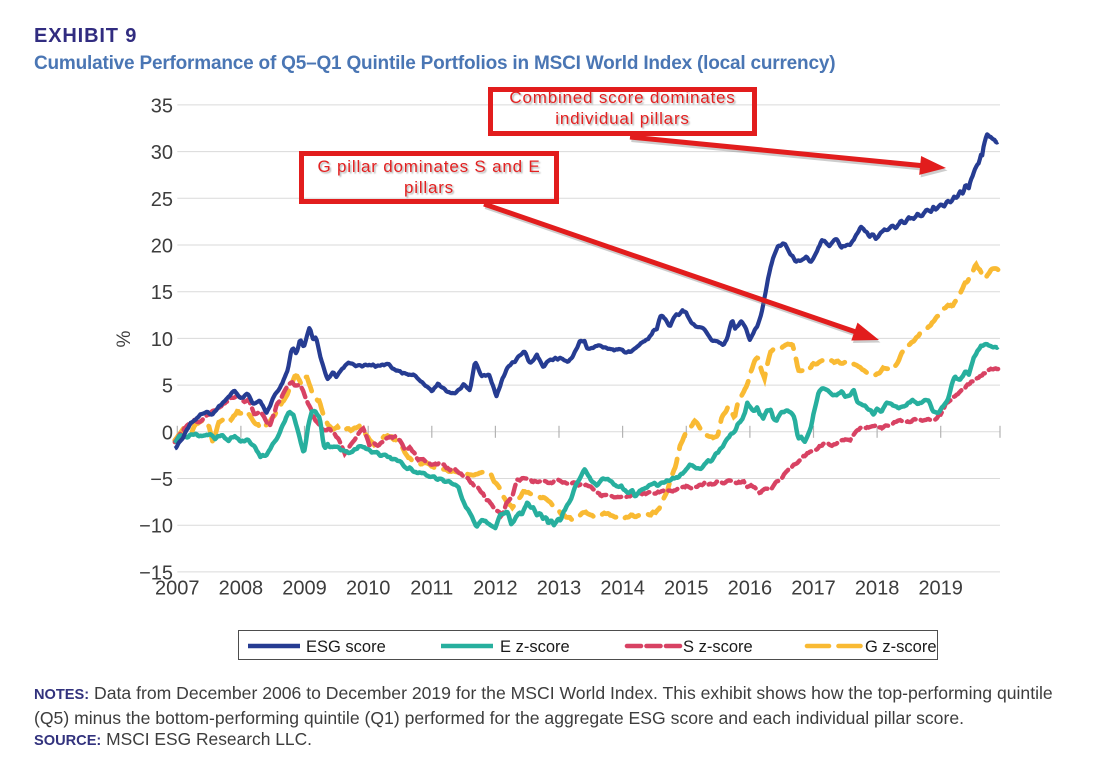 The image size is (1100, 768). I want to click on svg-text: 2007, so click(177, 589).